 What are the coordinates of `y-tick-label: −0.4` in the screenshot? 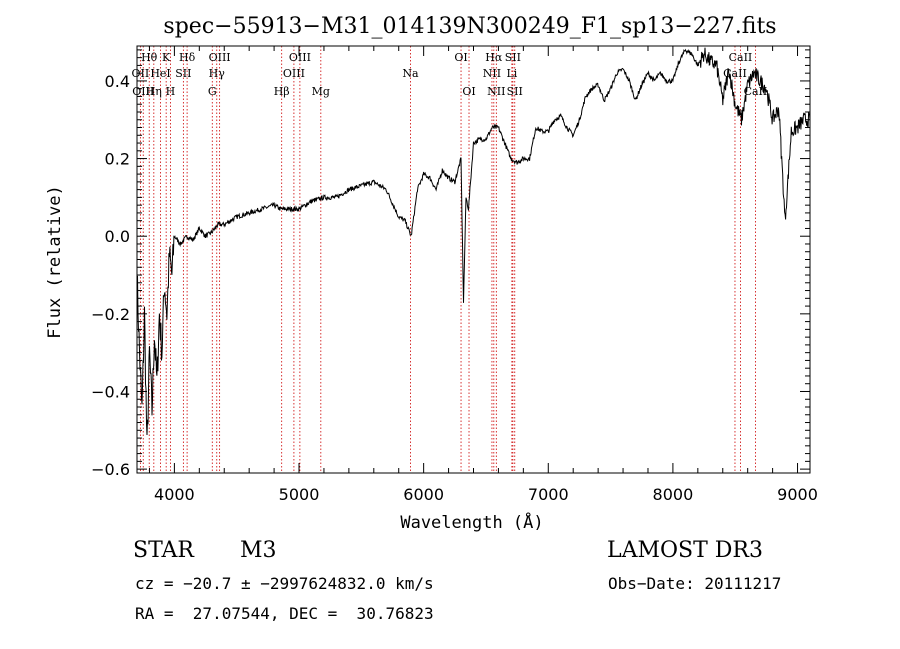 It's located at (110, 391).